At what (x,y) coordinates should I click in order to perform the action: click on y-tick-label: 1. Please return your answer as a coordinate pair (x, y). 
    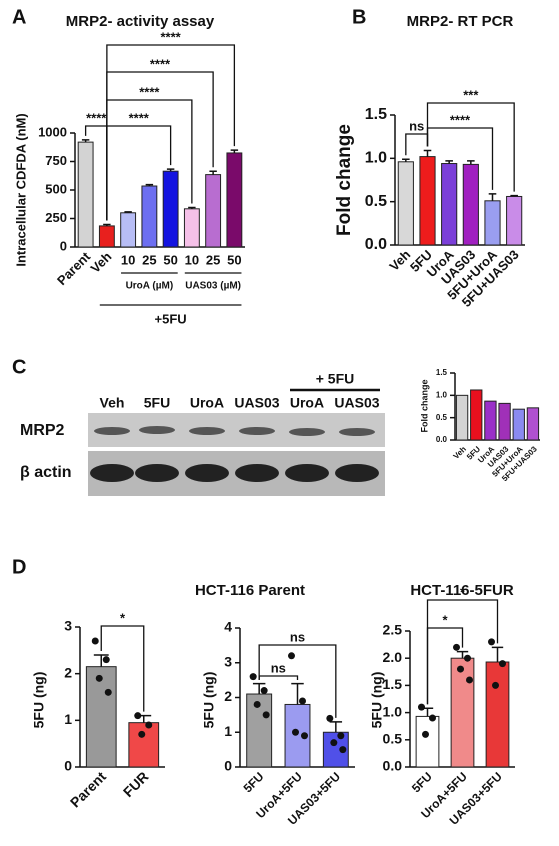
    Looking at the image, I should click on (228, 731).